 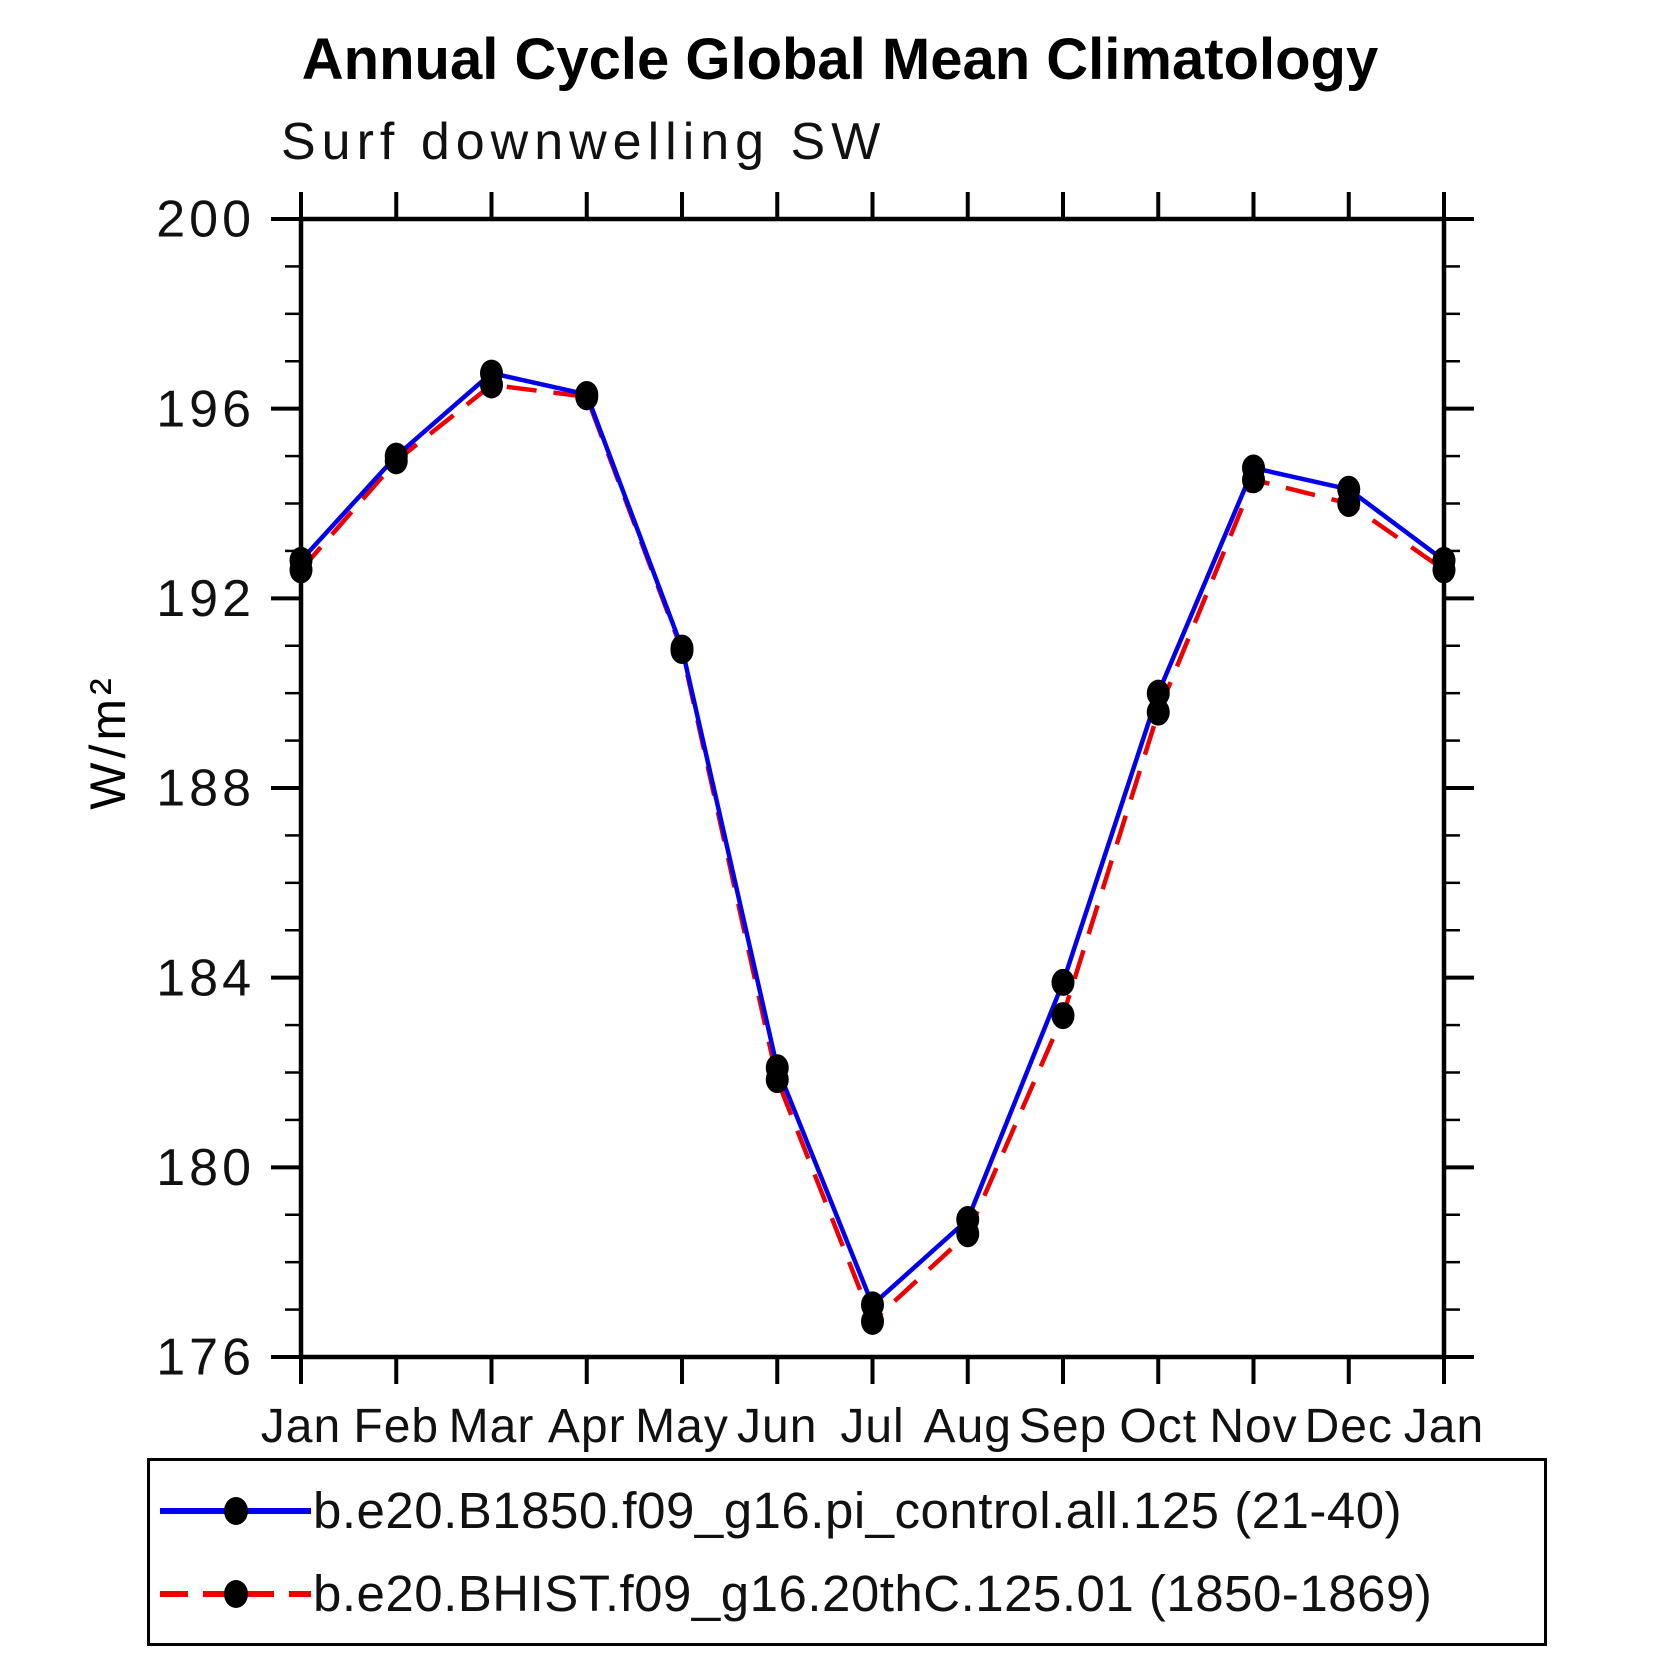 What do you see at coordinates (1158, 1426) in the screenshot?
I see `x-axis-tick-label: Oct` at bounding box center [1158, 1426].